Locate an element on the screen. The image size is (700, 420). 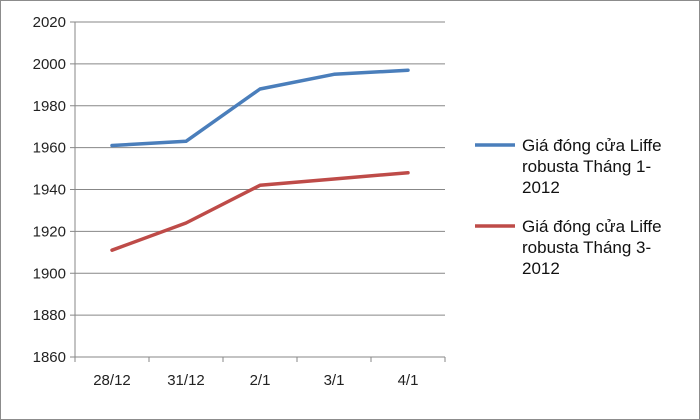
y-tick-label: 1920 is located at coordinates (49, 231).